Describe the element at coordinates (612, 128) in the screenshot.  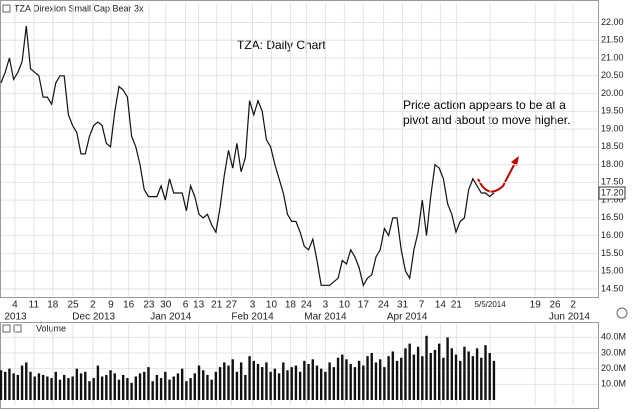
I see `y-tick-label: 19.00` at that location.